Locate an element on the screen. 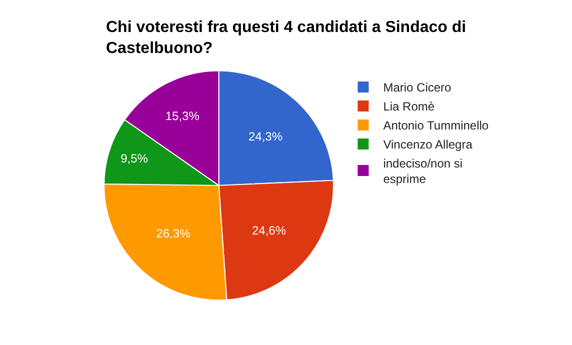  data-label: 24,6% is located at coordinates (269, 230).